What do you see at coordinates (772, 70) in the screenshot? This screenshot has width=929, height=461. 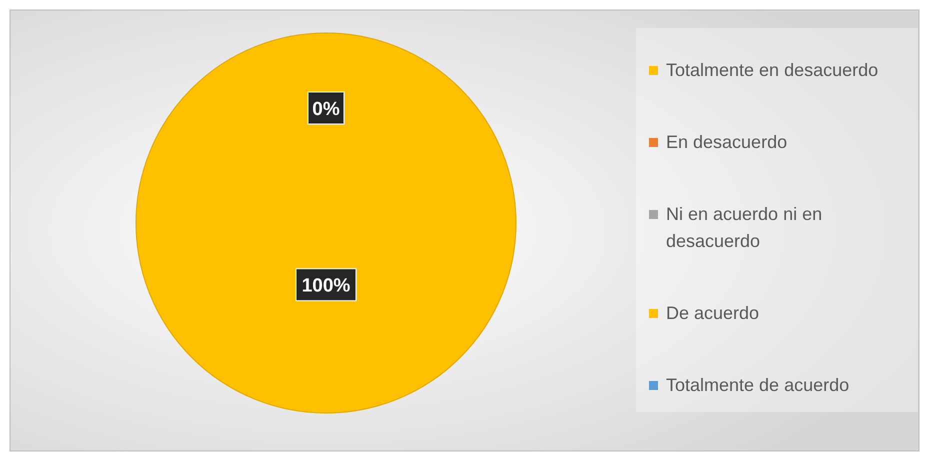 I see `legend-label: Totalmente en desacuerdo` at bounding box center [772, 70].